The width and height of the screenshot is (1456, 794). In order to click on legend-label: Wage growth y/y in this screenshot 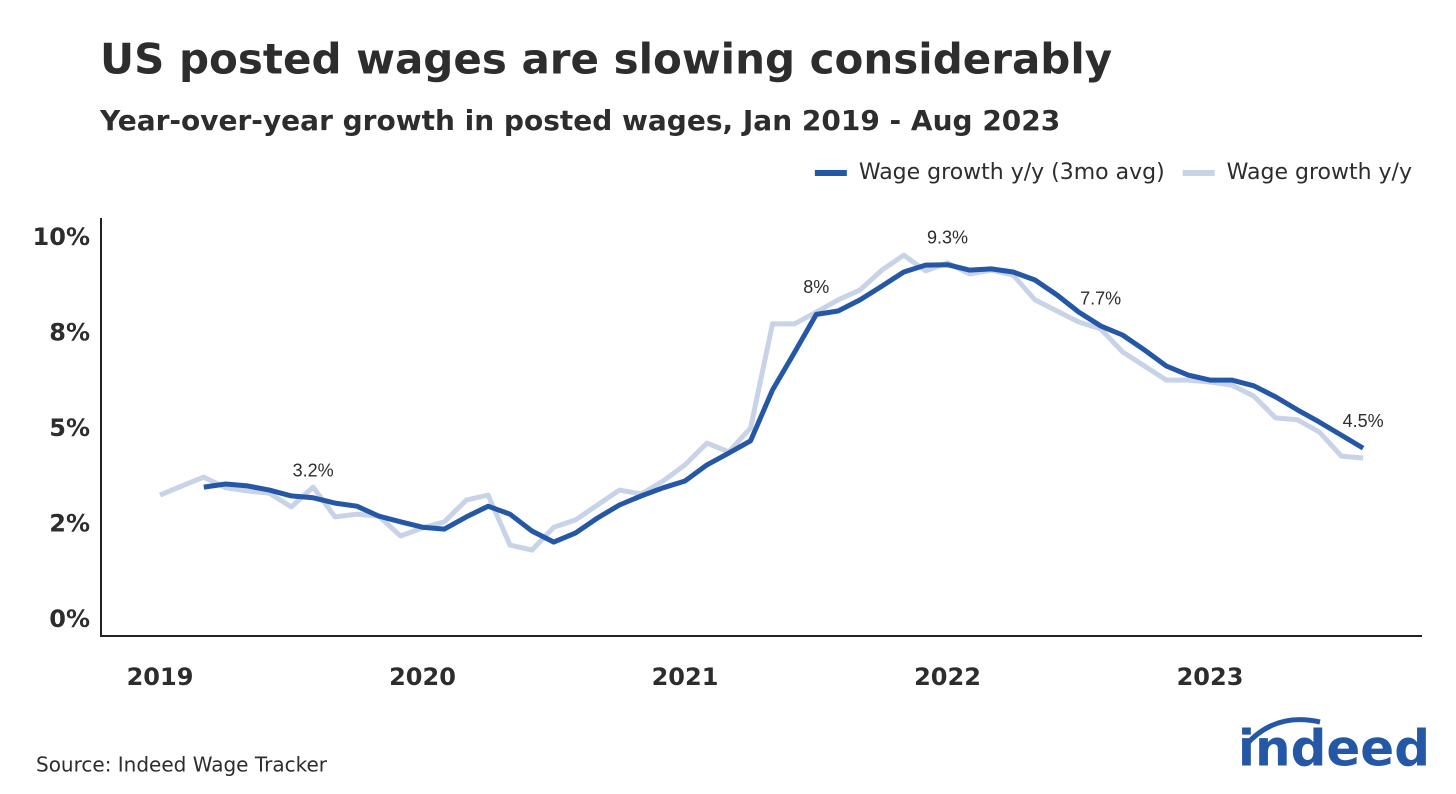, I will do `click(1319, 172)`.